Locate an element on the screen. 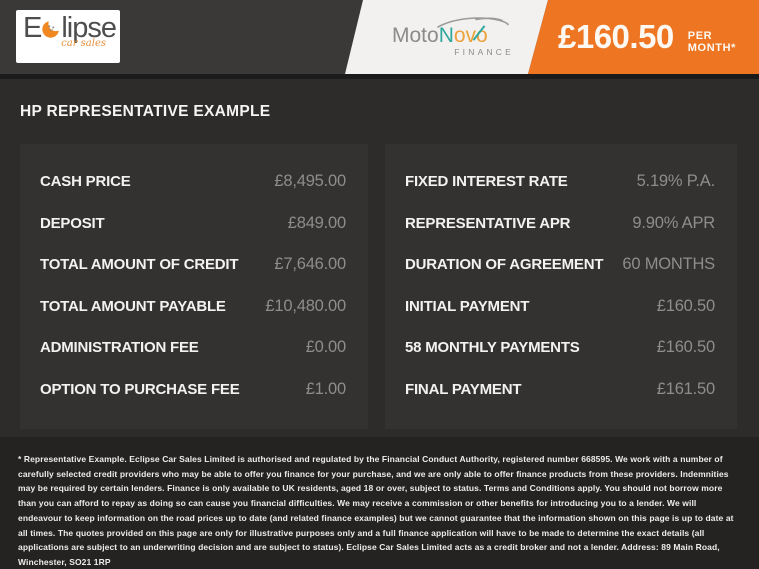 The image size is (759, 569). finance-row-label: 58 MONTHLY PAYMENTS is located at coordinates (492, 348).